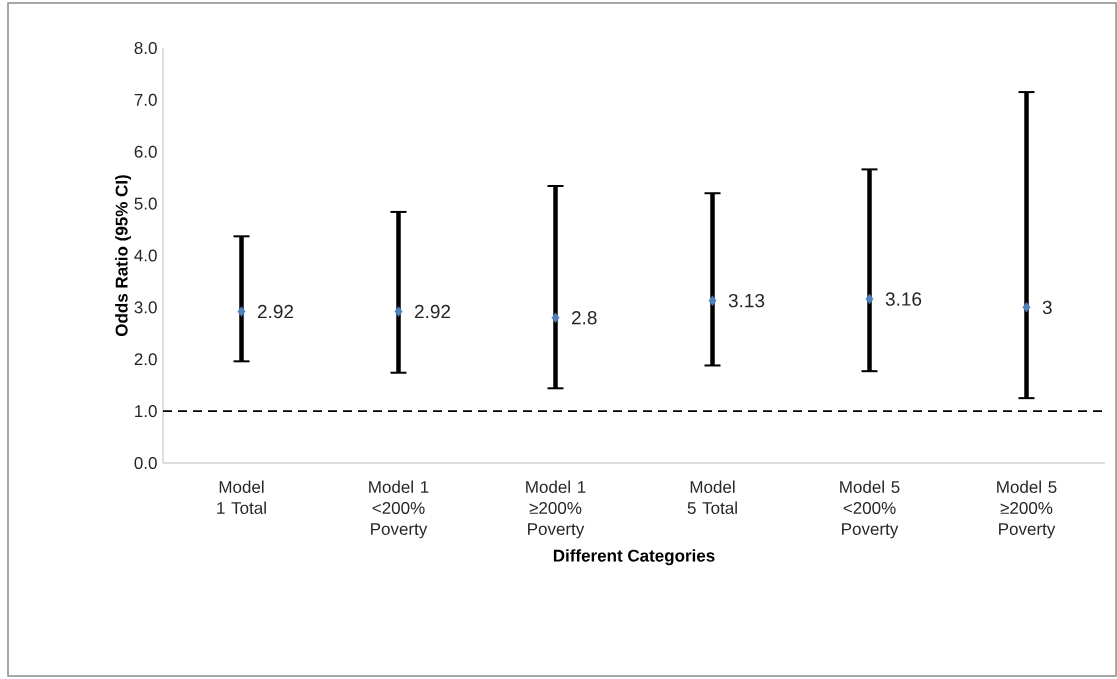  I want to click on x-axis-title: Different Categories, so click(634, 557).